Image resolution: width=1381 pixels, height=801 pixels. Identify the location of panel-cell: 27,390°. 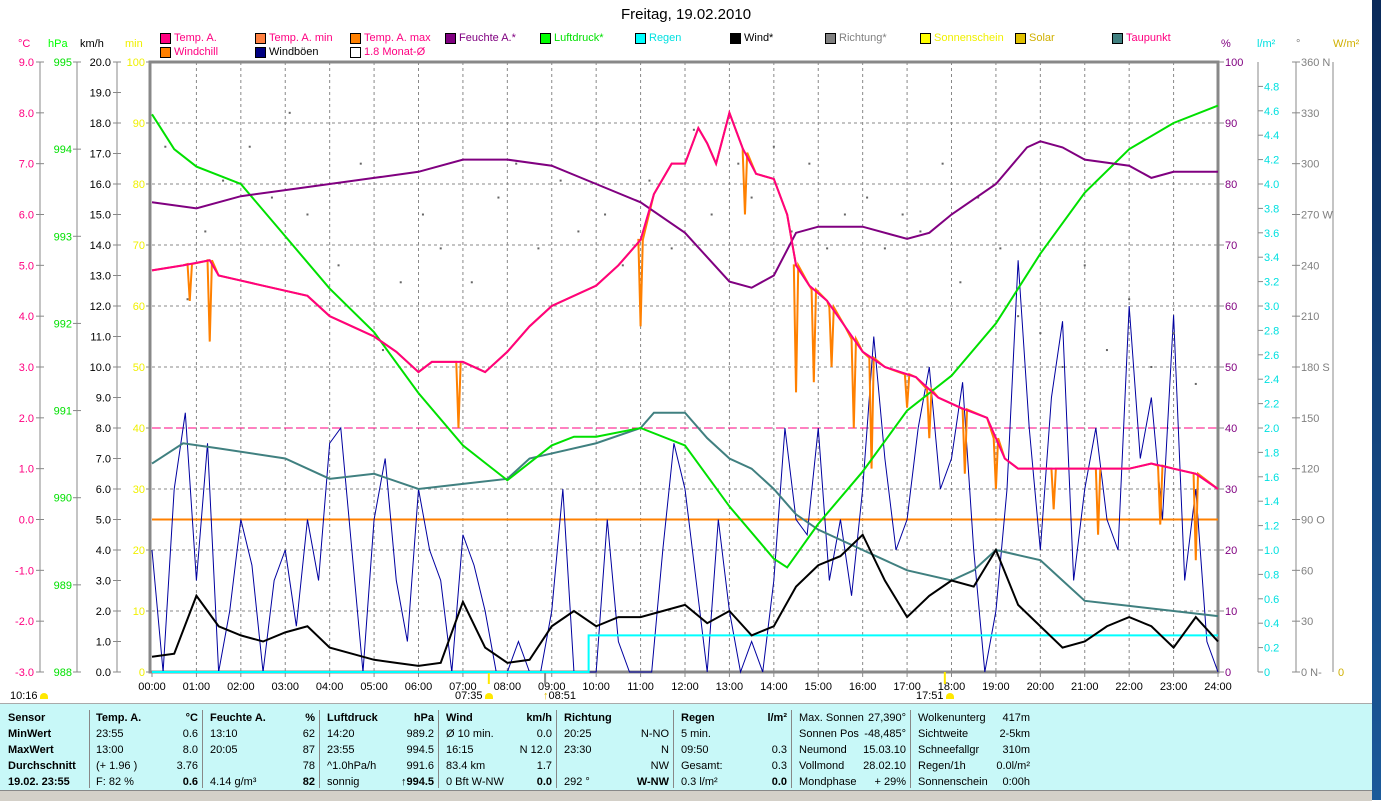
(886, 718).